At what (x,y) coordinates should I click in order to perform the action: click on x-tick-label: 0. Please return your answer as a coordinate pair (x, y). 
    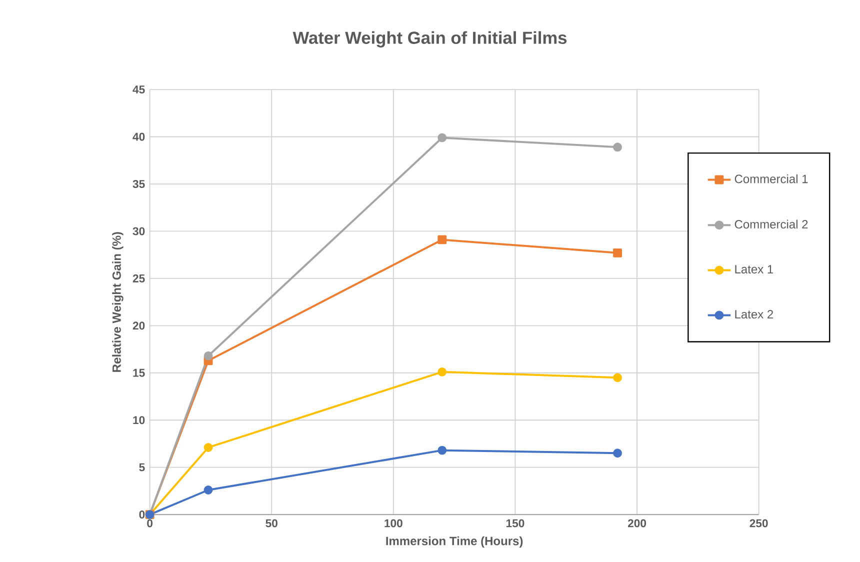
    Looking at the image, I should click on (149, 523).